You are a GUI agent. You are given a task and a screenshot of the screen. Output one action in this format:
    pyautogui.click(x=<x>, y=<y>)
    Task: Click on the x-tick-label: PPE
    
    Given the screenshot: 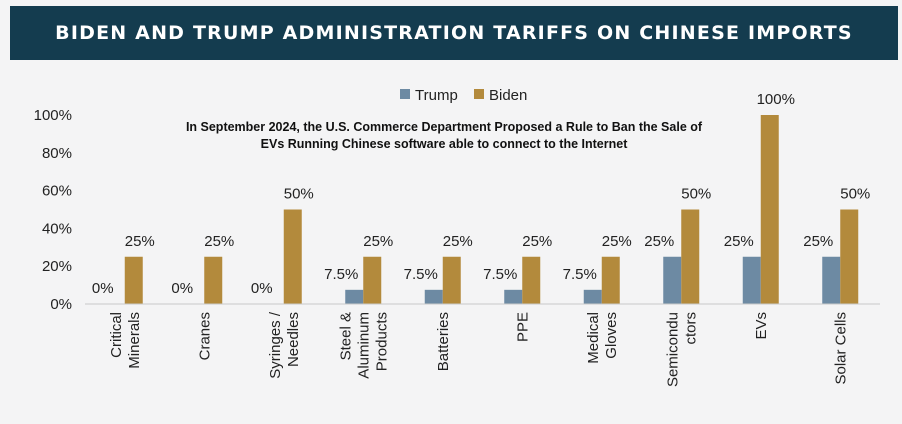 What is the action you would take?
    pyautogui.click(x=522, y=327)
    